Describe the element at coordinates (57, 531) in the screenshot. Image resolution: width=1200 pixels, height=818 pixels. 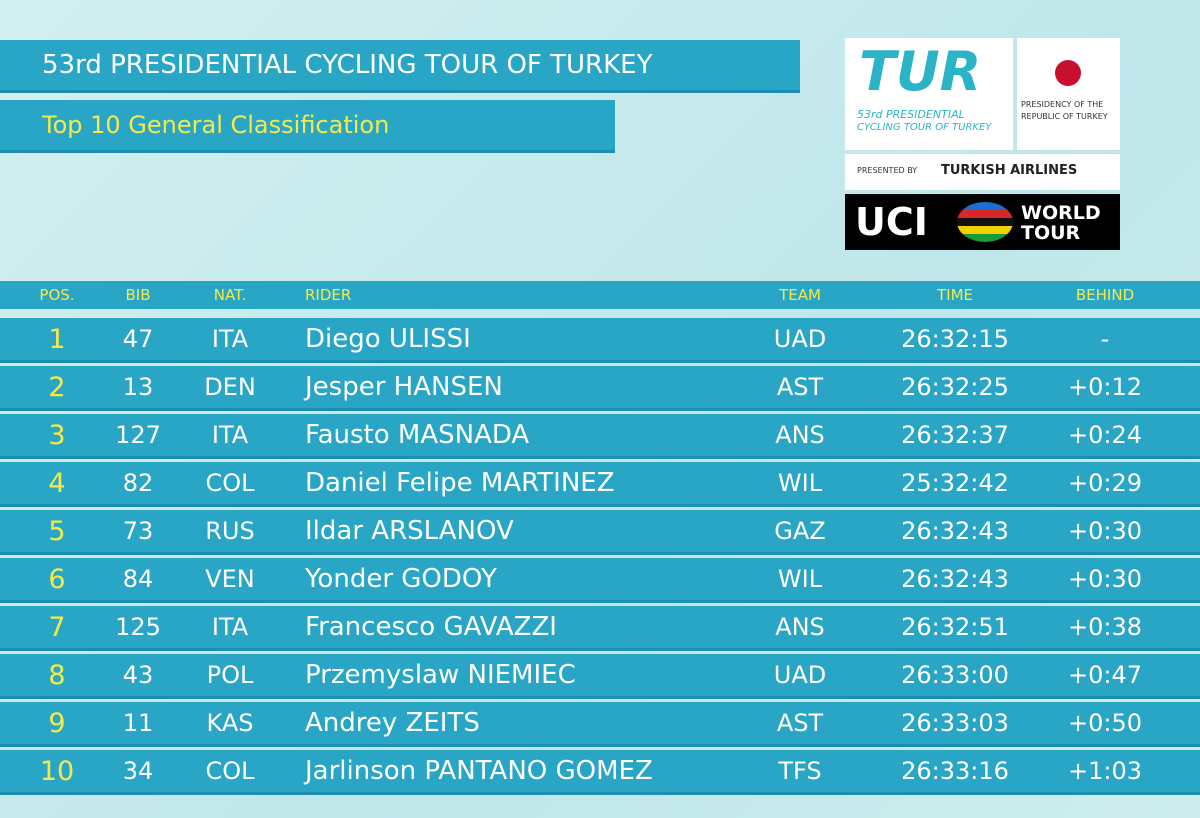
I see `position: 5` at that location.